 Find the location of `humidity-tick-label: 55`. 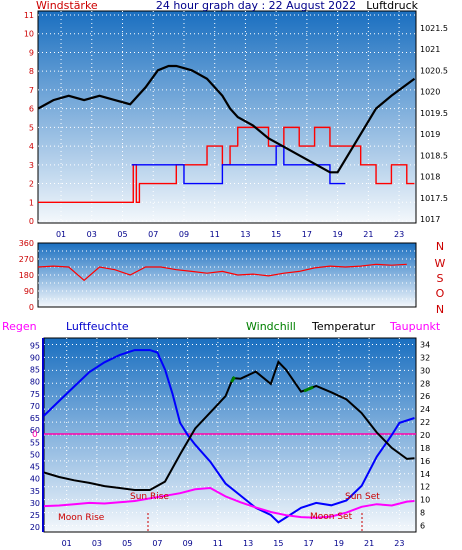

humidity-tick-label: 55 is located at coordinates (35, 442).